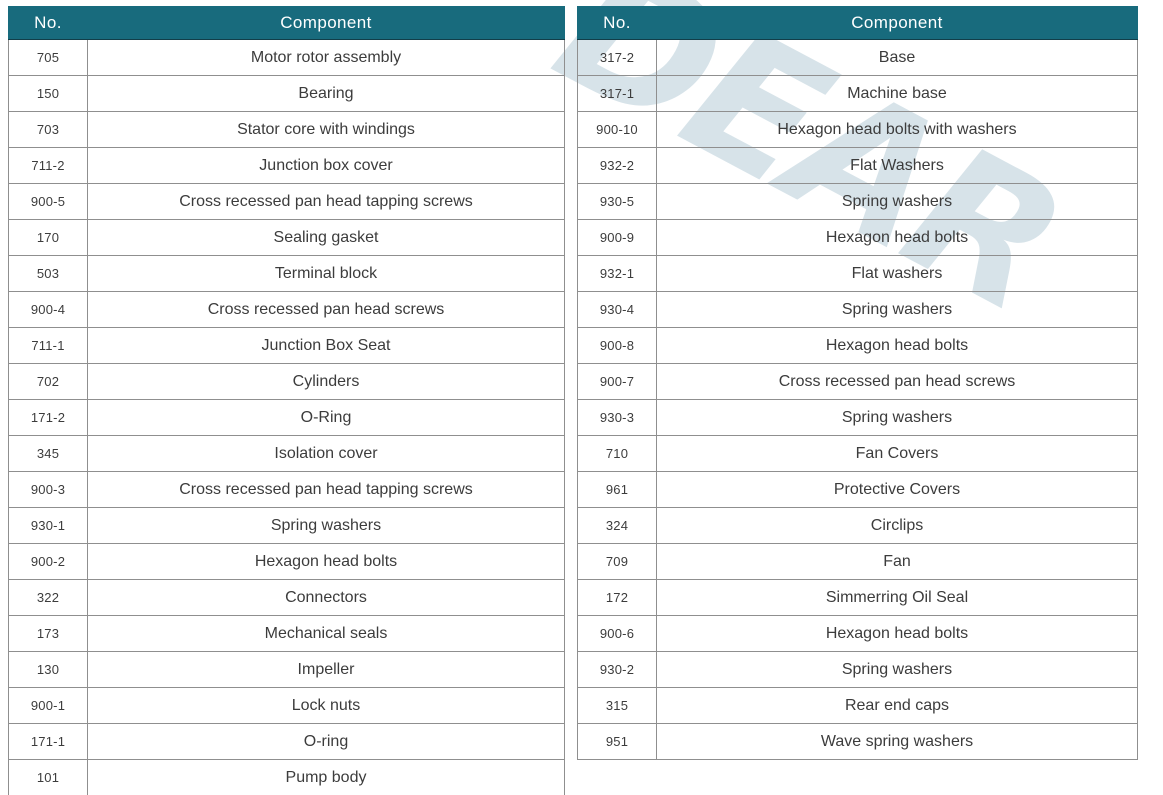  I want to click on row-component-cell: Impeller, so click(326, 669).